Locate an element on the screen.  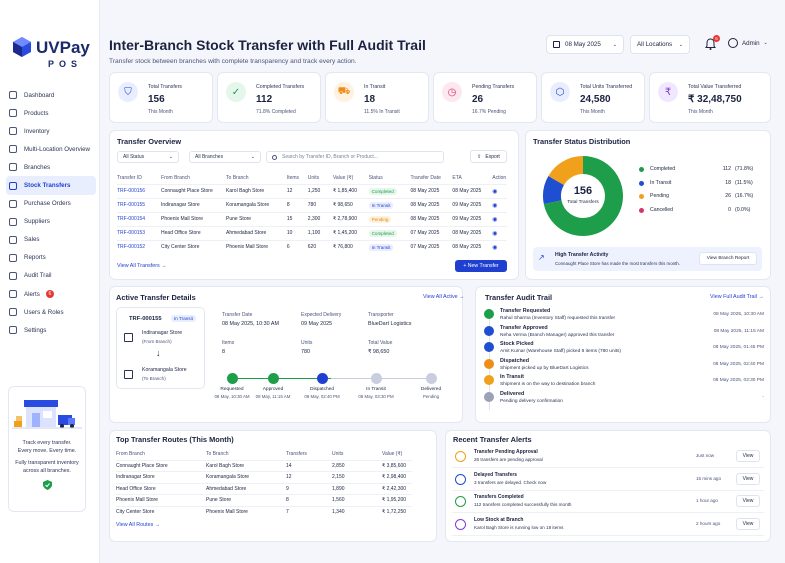
active-from-role: (From Branch) is located at coordinates (157, 341).